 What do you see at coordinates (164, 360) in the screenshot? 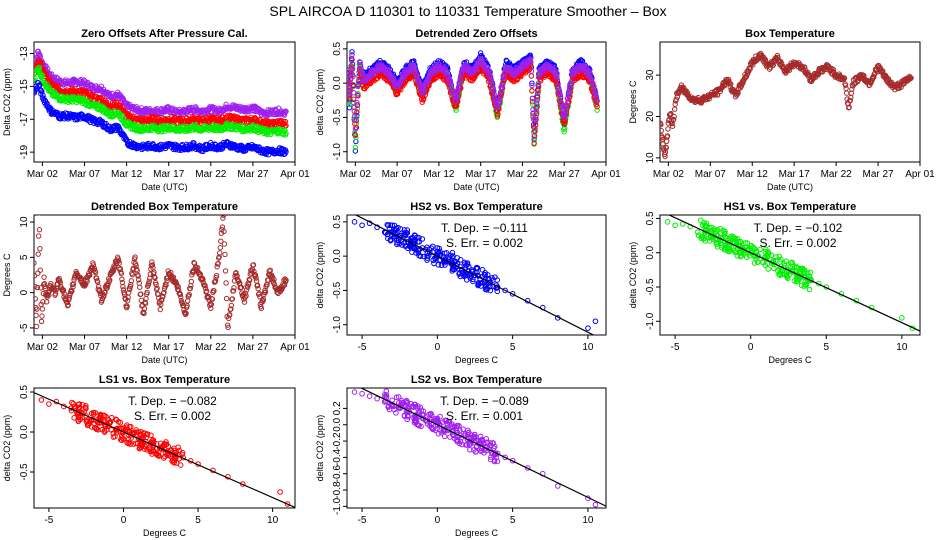
I see `x-axis-label: Date (UTC)` at bounding box center [164, 360].